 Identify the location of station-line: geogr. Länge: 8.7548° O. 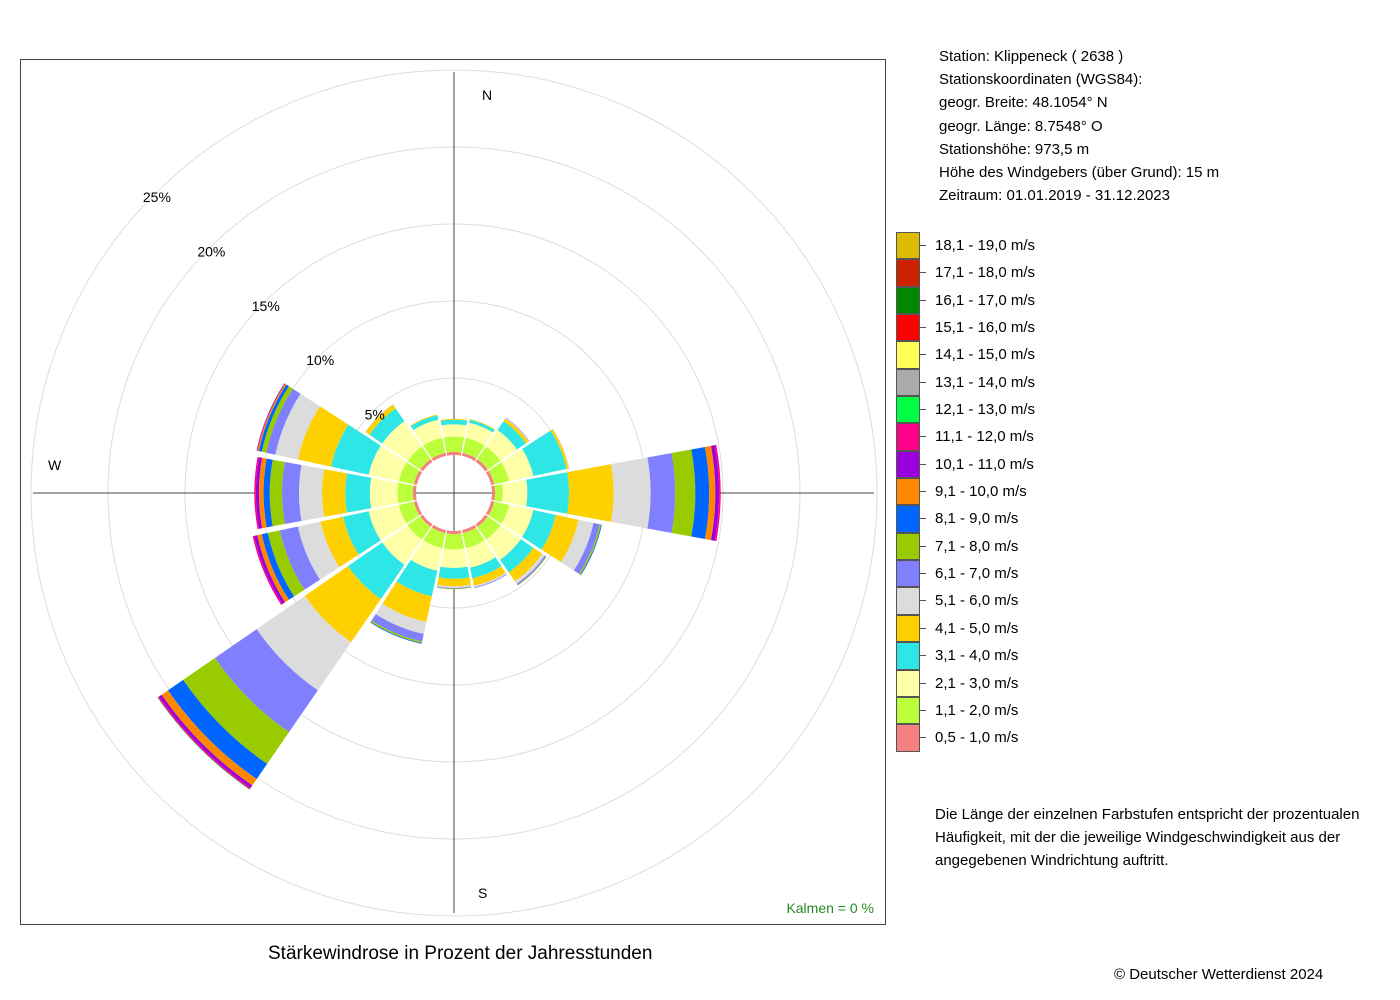
(1021, 126).